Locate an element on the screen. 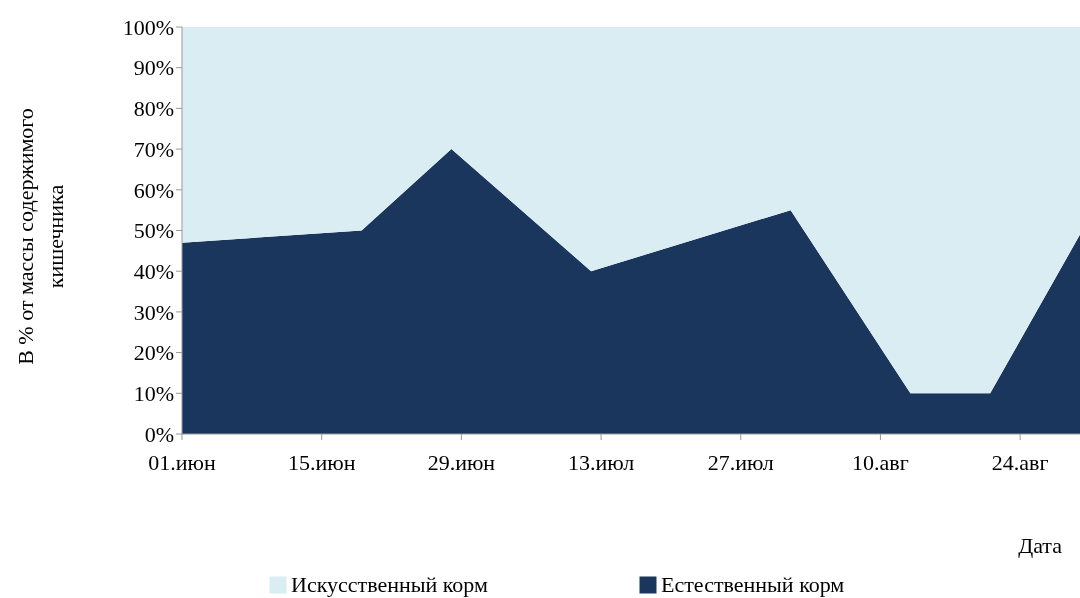 The image size is (1080, 598). y-tick-label: 0% is located at coordinates (159, 434).